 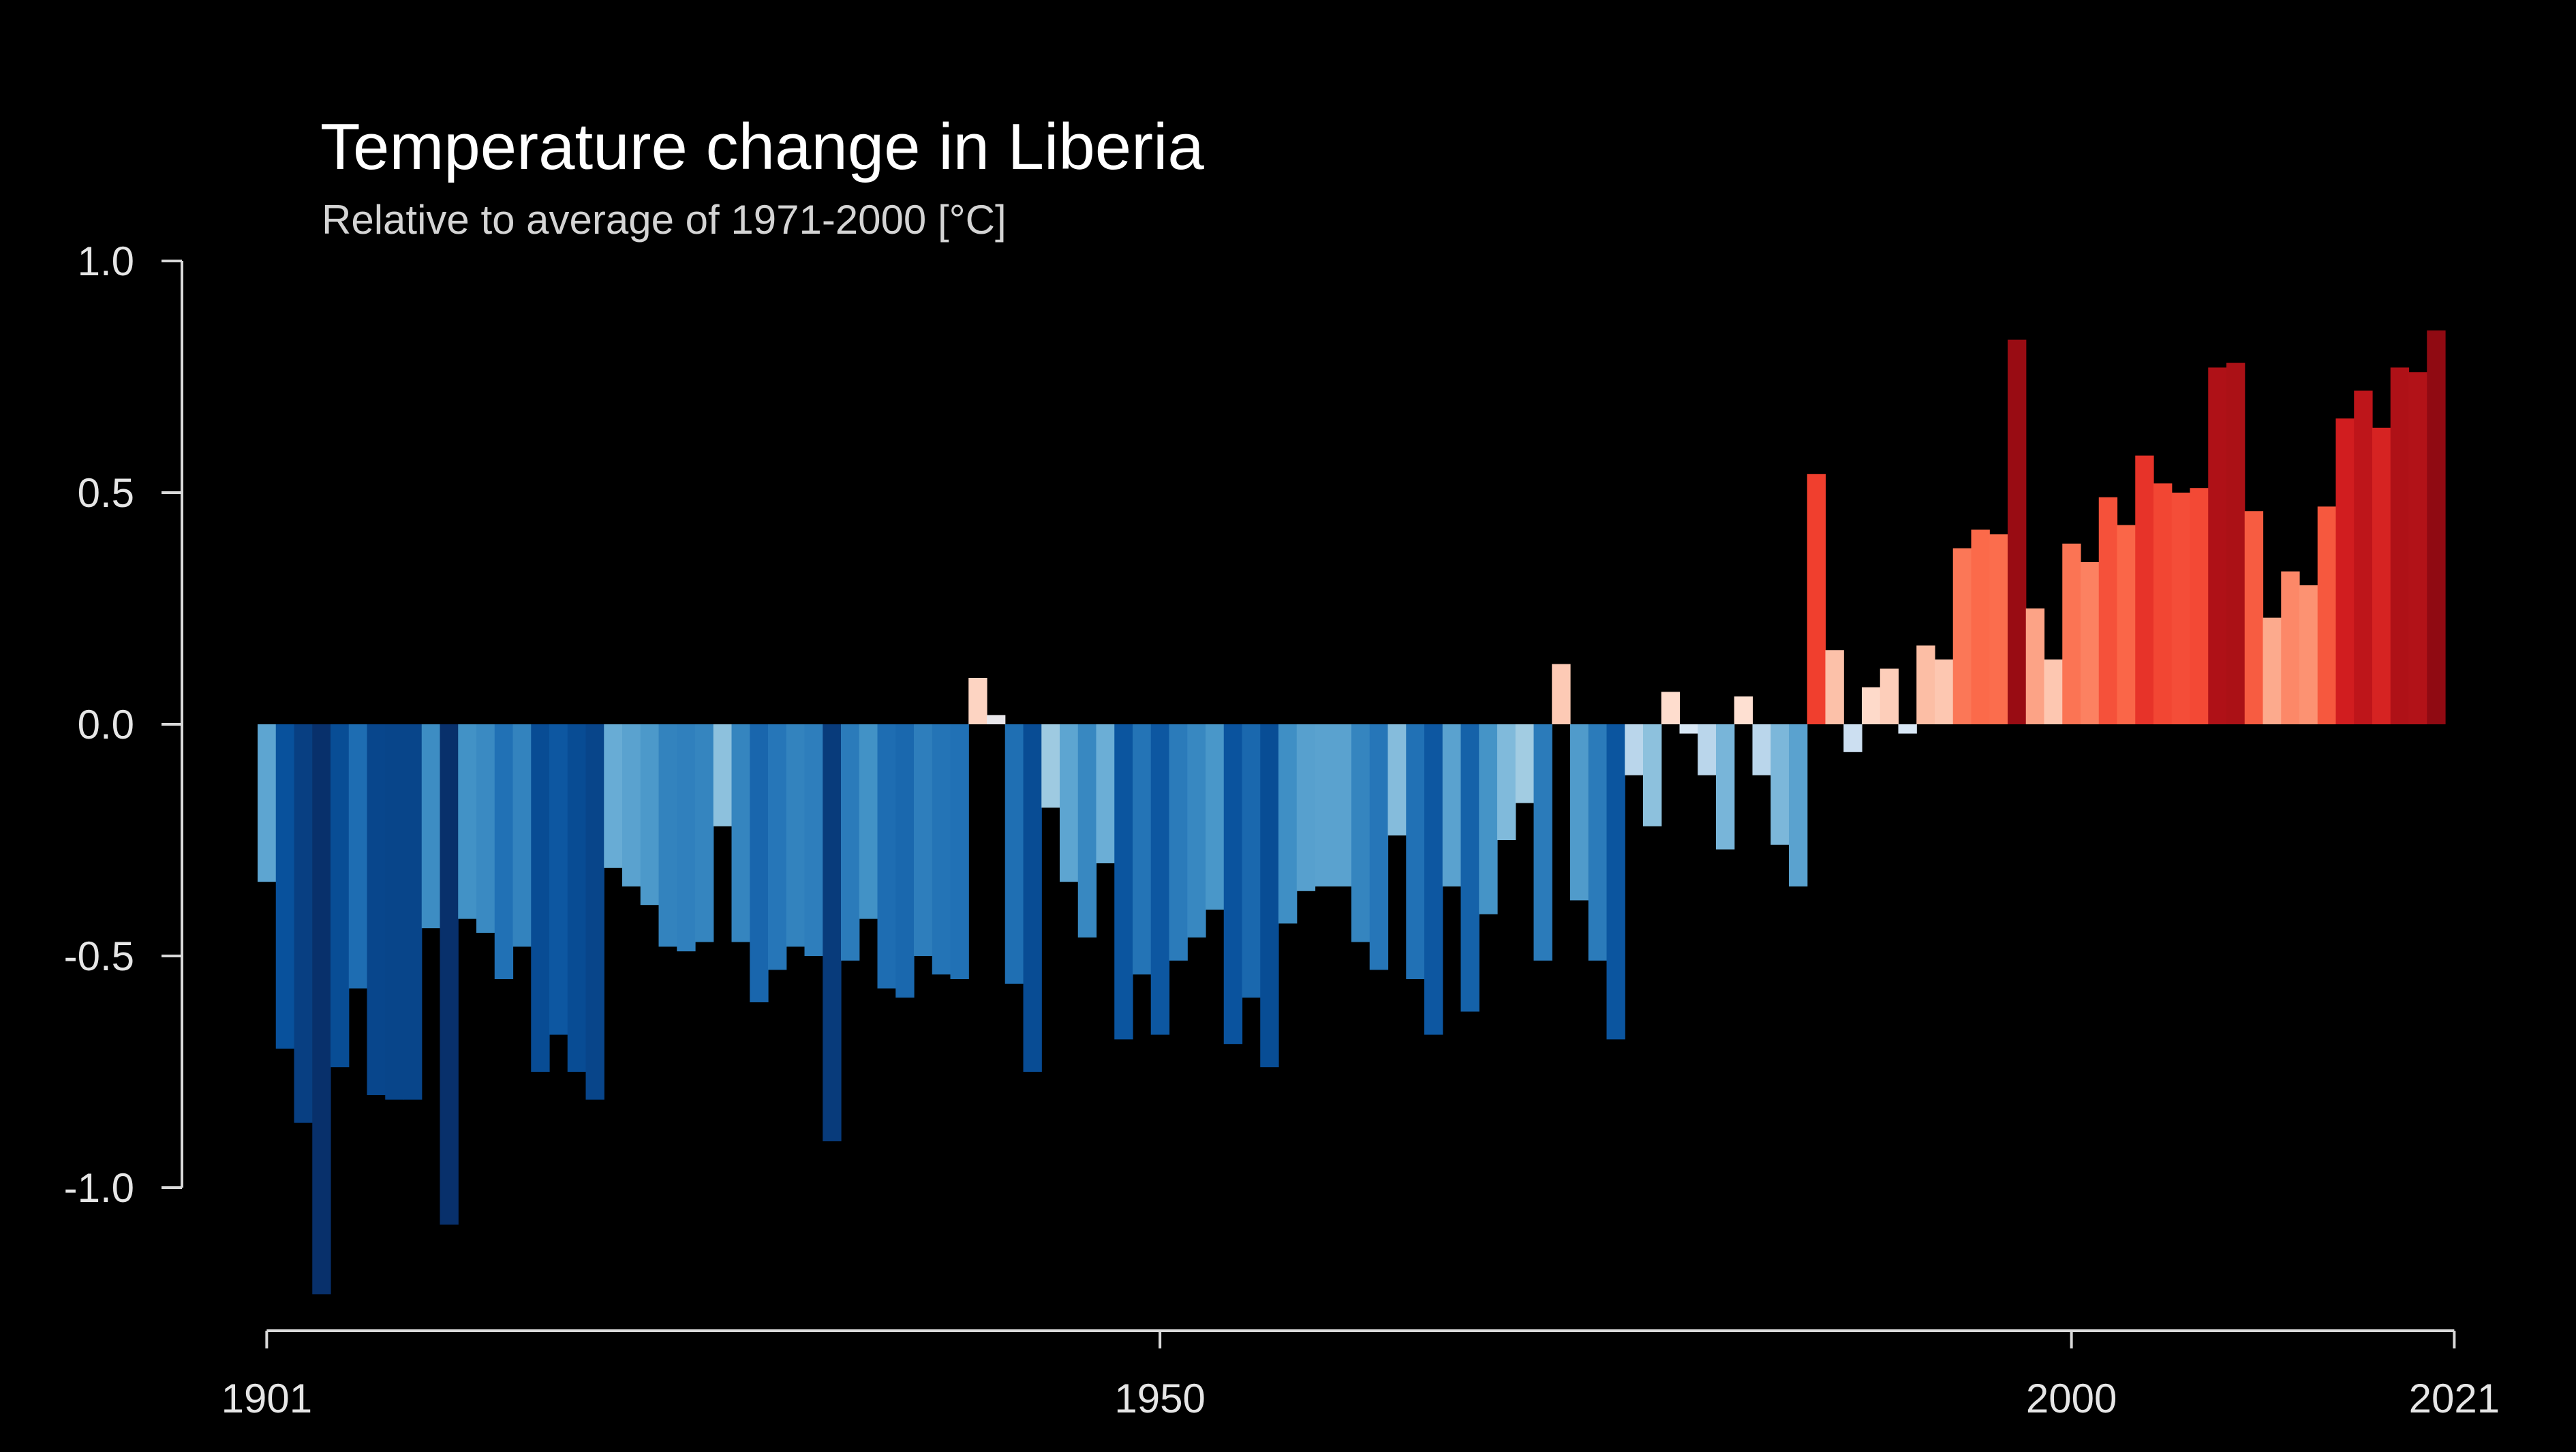 I want to click on bar-1946, so click(x=1087, y=831).